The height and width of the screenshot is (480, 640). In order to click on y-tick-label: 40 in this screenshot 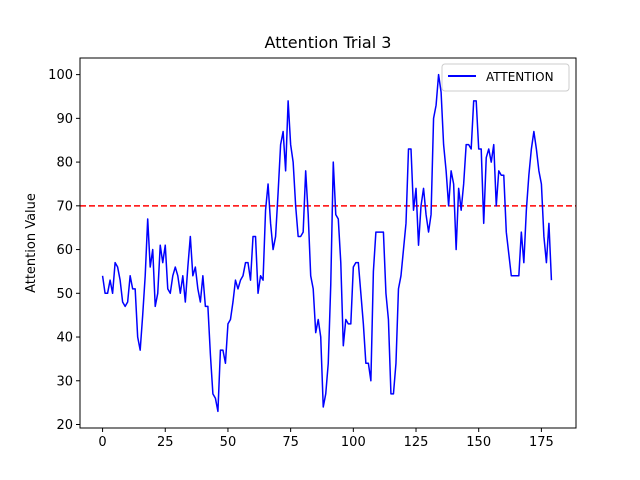, I will do `click(64, 338)`.